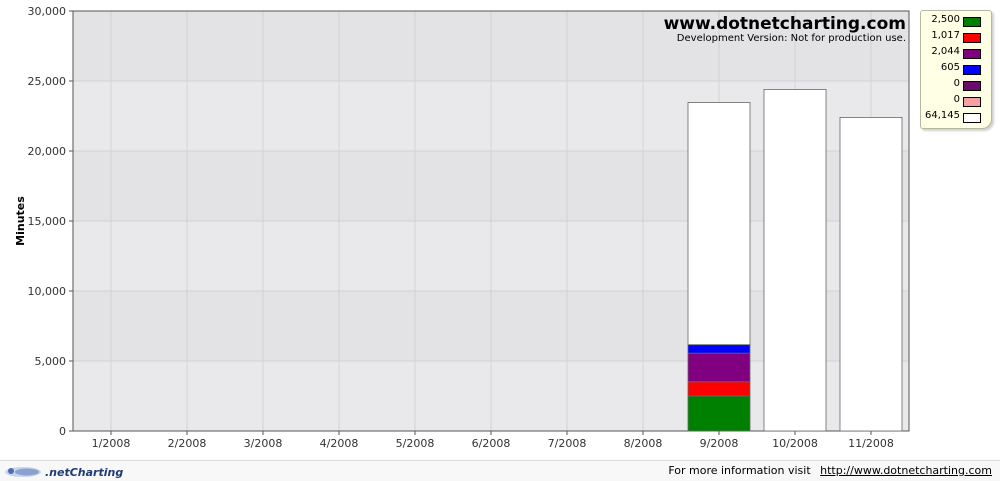 This screenshot has height=483, width=1000. I want to click on logo-text: .netCharting, so click(84, 472).